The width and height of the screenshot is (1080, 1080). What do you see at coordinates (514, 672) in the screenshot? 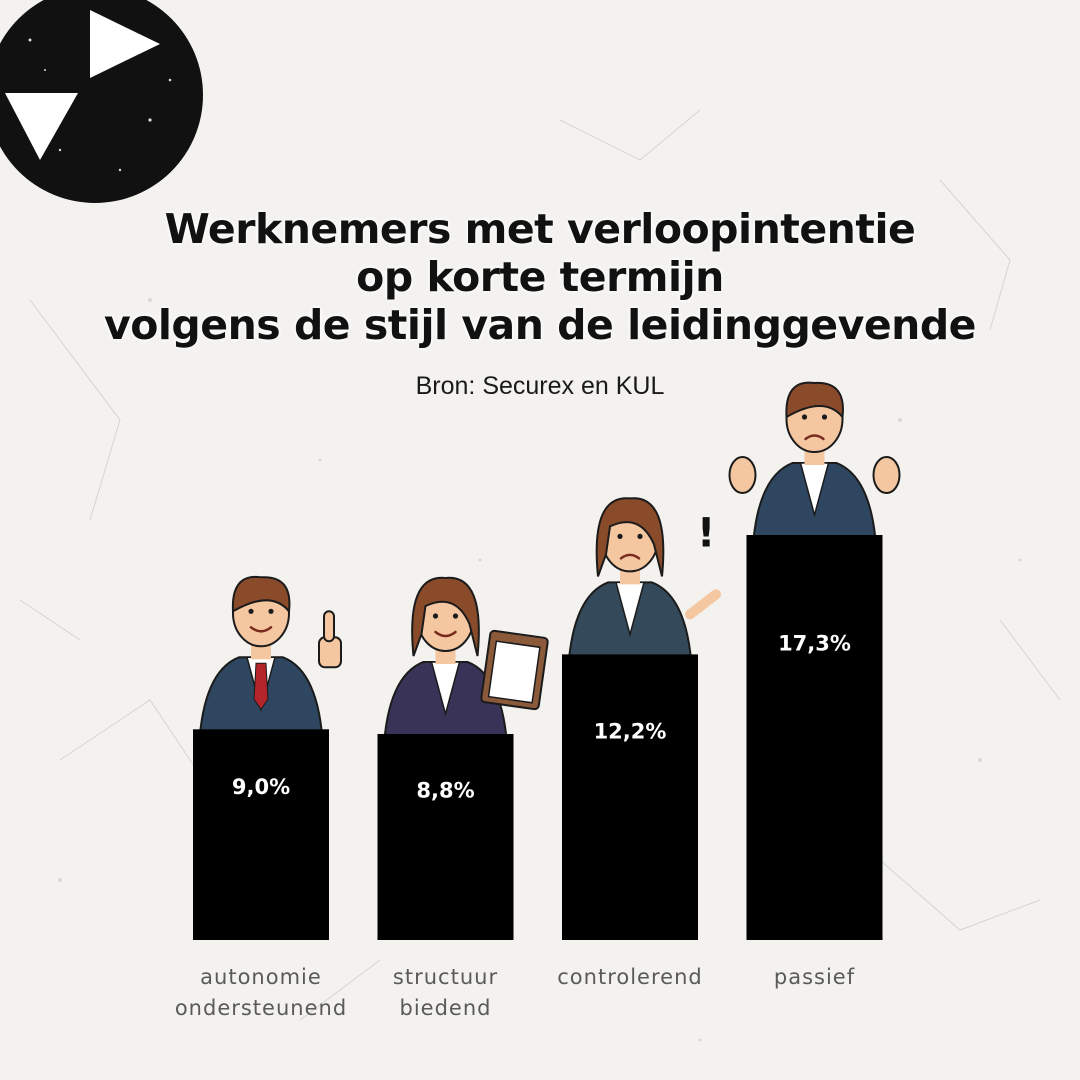
I see `clipboard-paper` at bounding box center [514, 672].